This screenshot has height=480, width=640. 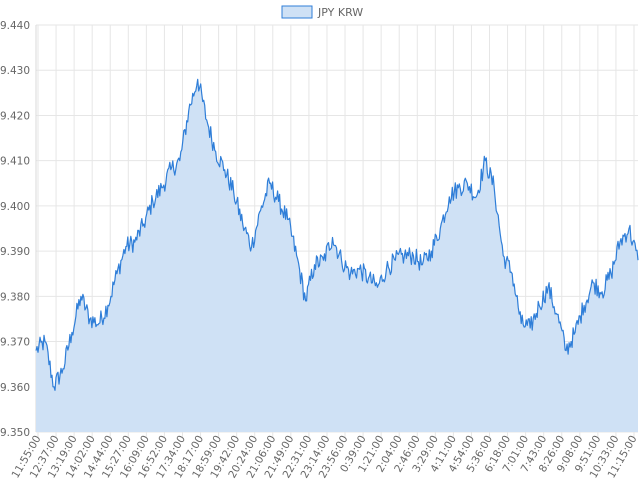 What do you see at coordinates (15, 252) in the screenshot?
I see `y-tick-label: 9.390` at bounding box center [15, 252].